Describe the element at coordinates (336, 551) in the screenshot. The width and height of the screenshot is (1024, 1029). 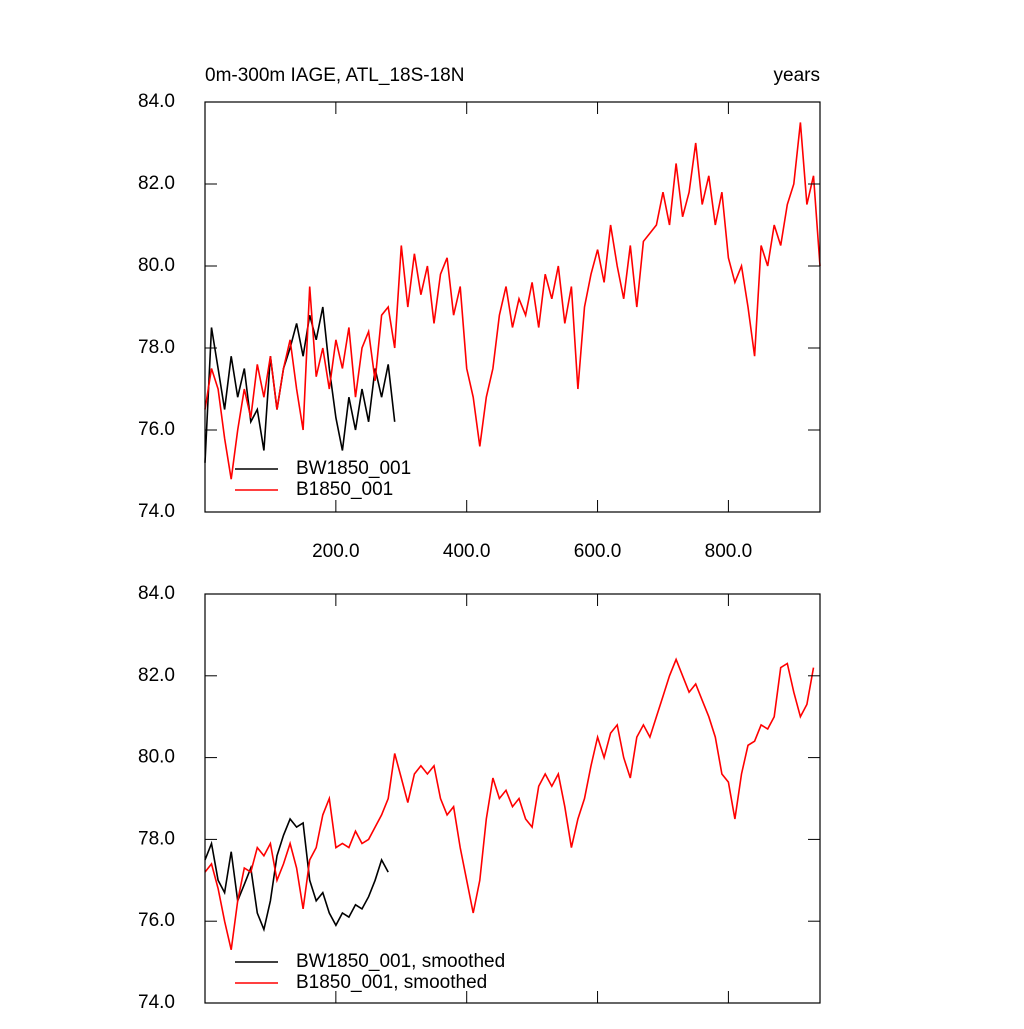
I see `x-tick-label: 200.0` at that location.